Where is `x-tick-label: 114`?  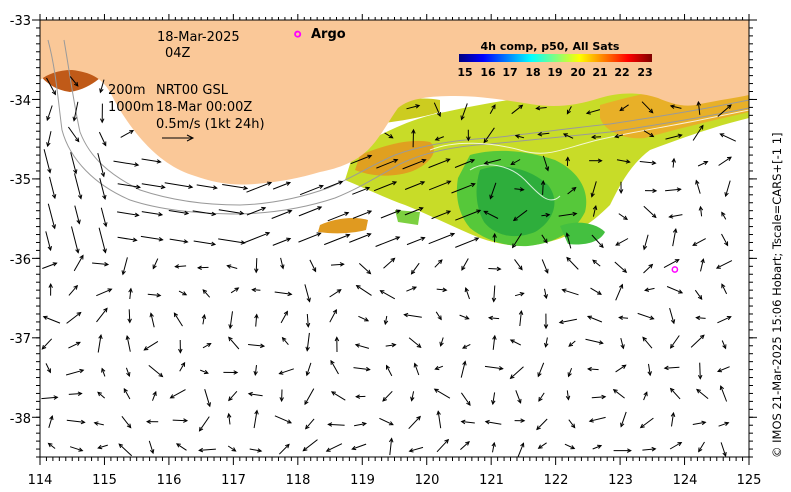 x-tick-label: 114 is located at coordinates (40, 480).